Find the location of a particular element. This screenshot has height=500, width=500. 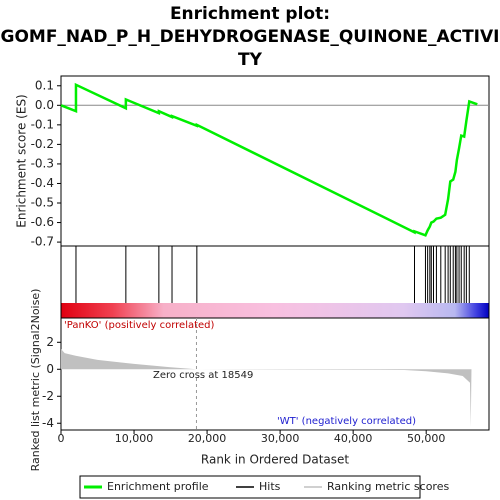

y-tick-label: -0.2 is located at coordinates (42, 144).